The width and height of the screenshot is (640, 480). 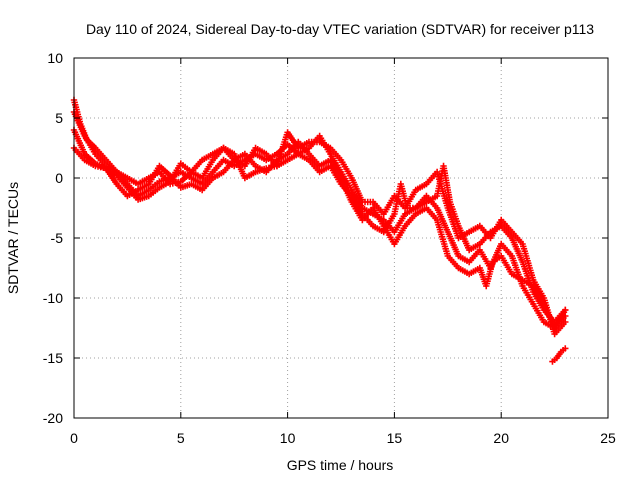 I want to click on y-tick-label: -10, so click(x=53, y=298).